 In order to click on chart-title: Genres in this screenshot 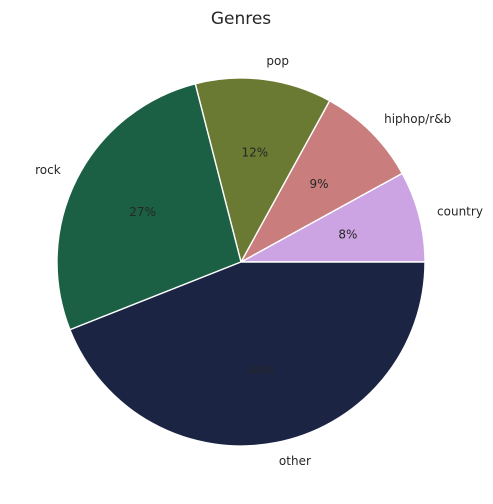, I will do `click(241, 19)`.